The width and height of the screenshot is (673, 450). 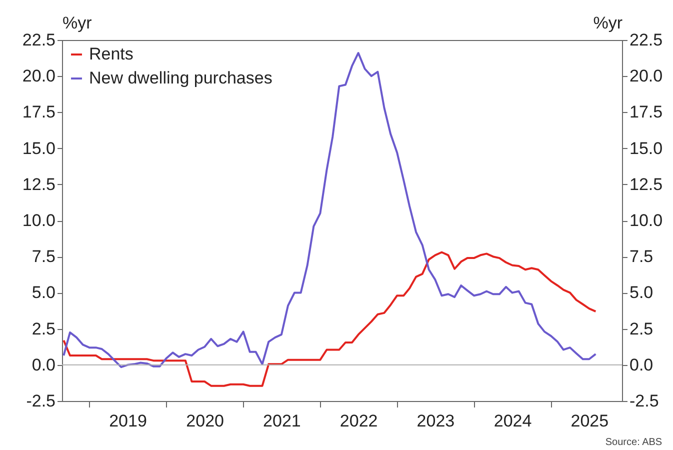 What do you see at coordinates (646, 148) in the screenshot?
I see `y2-tick-label: 15.0` at bounding box center [646, 148].